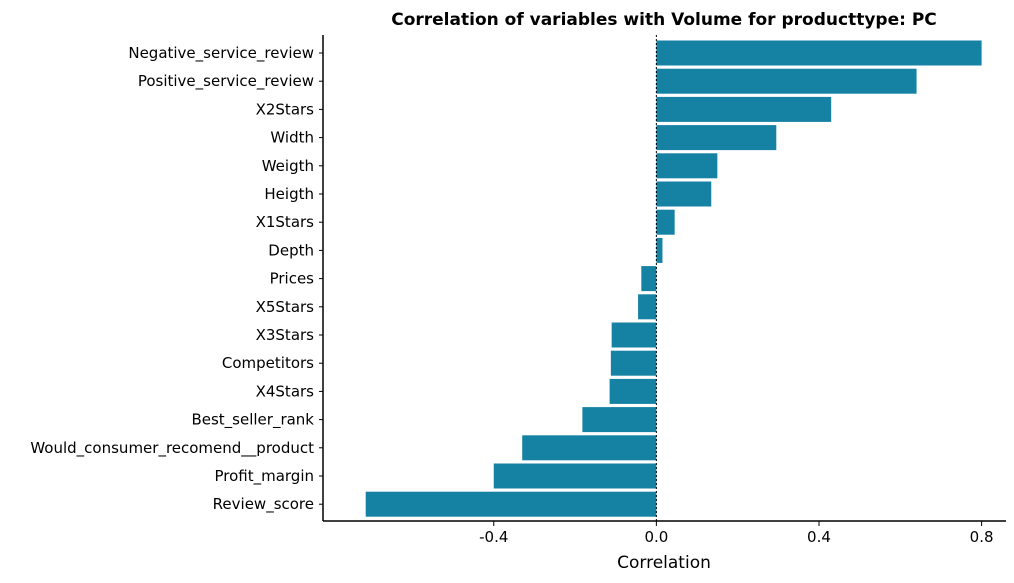 Image resolution: width=1014 pixels, height=583 pixels. Describe the element at coordinates (982, 537) in the screenshot. I see `x-tick-label: 0.8` at that location.